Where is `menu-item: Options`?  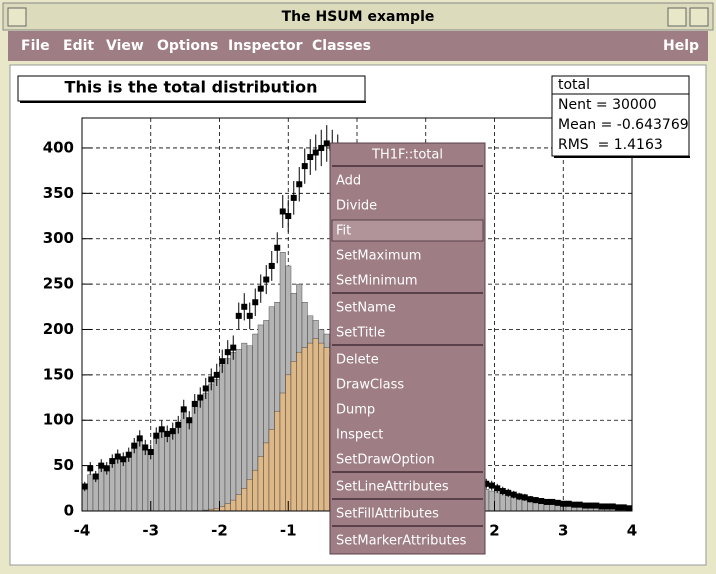
menu-item: Options is located at coordinates (187, 46).